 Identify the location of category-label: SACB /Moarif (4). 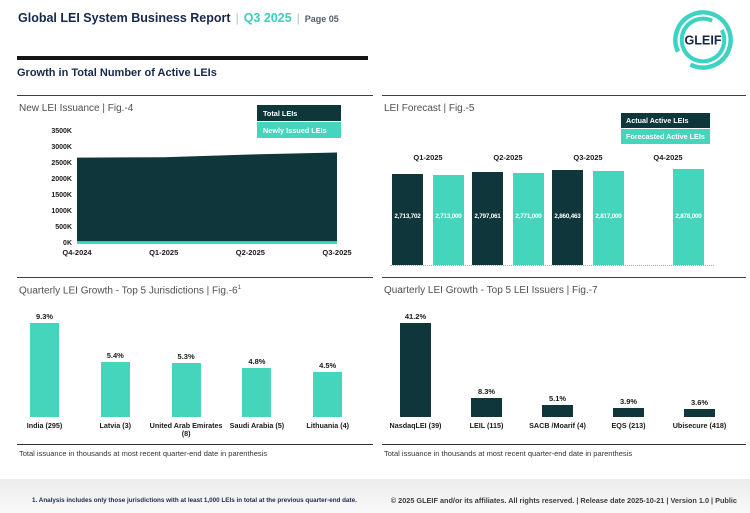
(557, 425).